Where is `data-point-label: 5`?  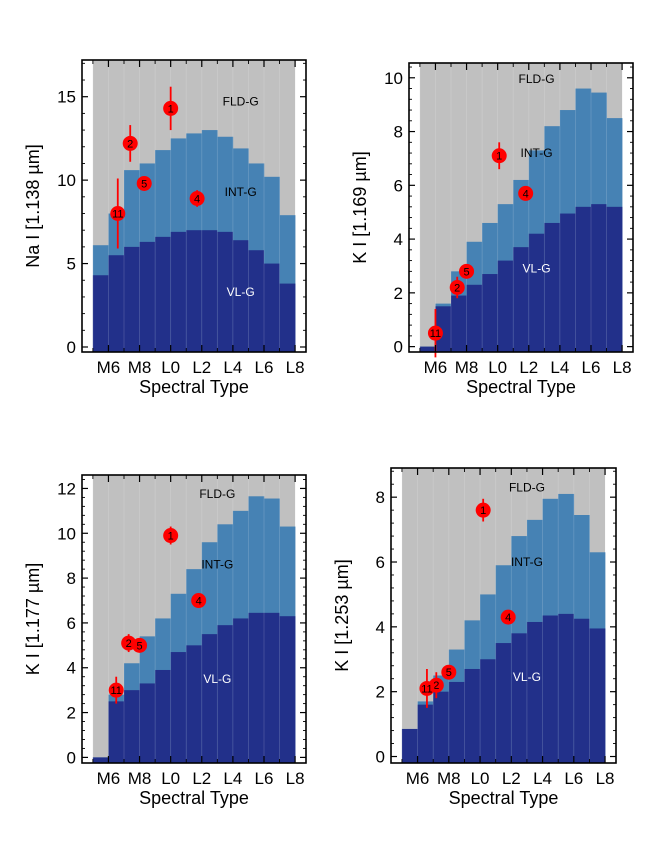 data-point-label: 5 is located at coordinates (139, 646).